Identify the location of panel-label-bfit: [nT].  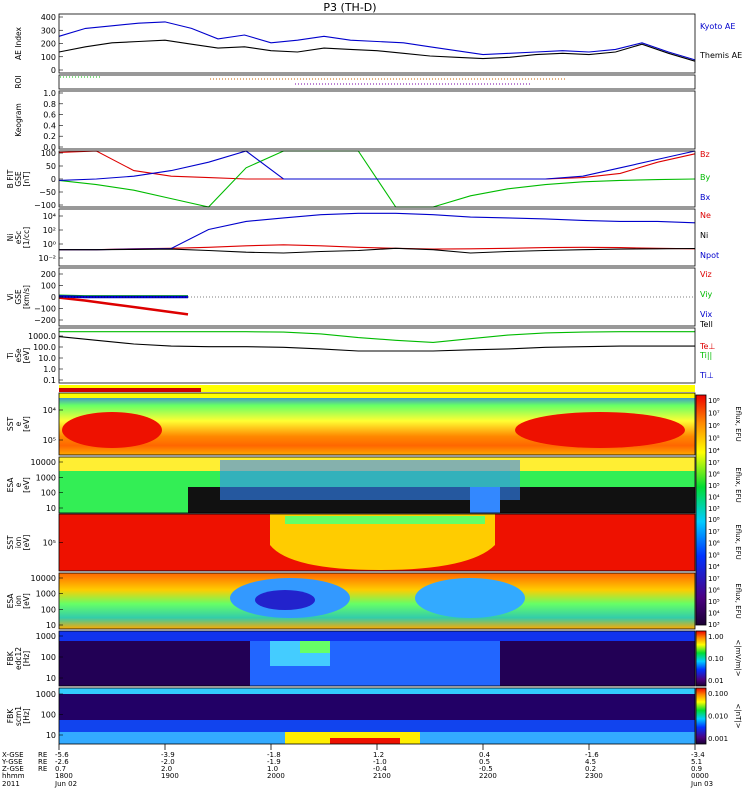
(26, 178).